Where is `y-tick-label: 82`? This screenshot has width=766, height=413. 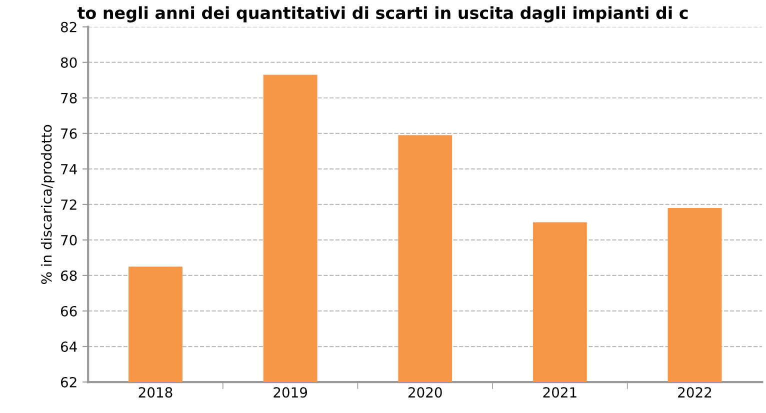
y-tick-label: 82 is located at coordinates (68, 27).